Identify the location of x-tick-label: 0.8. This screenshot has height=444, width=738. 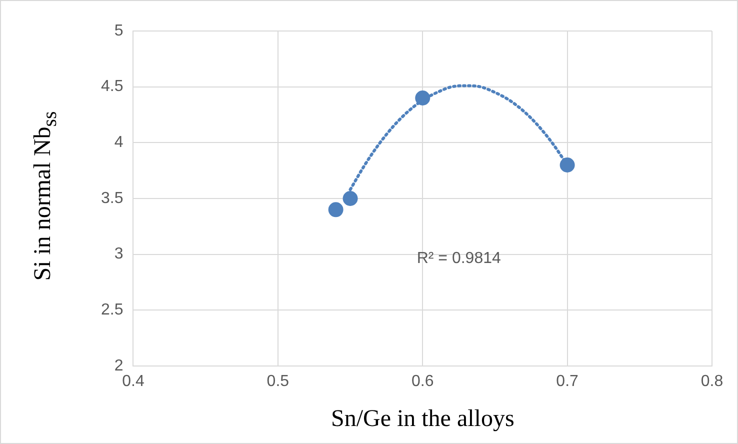
(712, 381).